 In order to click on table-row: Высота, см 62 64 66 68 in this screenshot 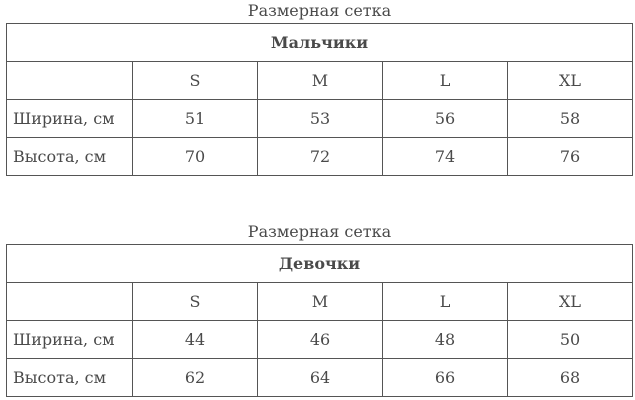, I will do `click(319, 377)`.